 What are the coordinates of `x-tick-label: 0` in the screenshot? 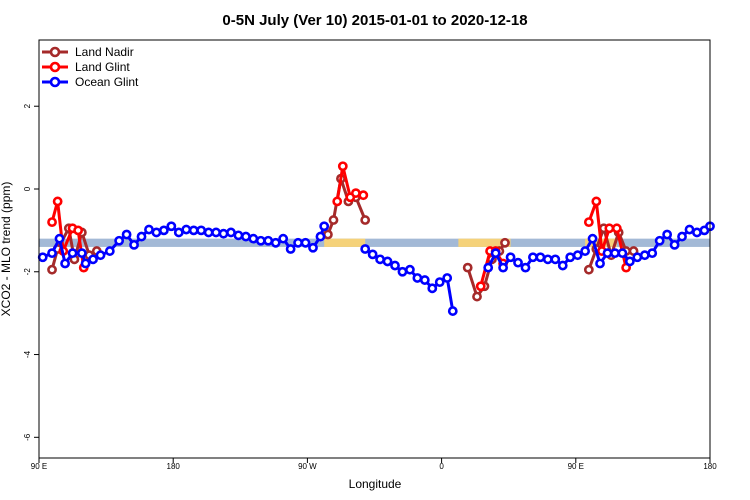 It's located at (441, 466).